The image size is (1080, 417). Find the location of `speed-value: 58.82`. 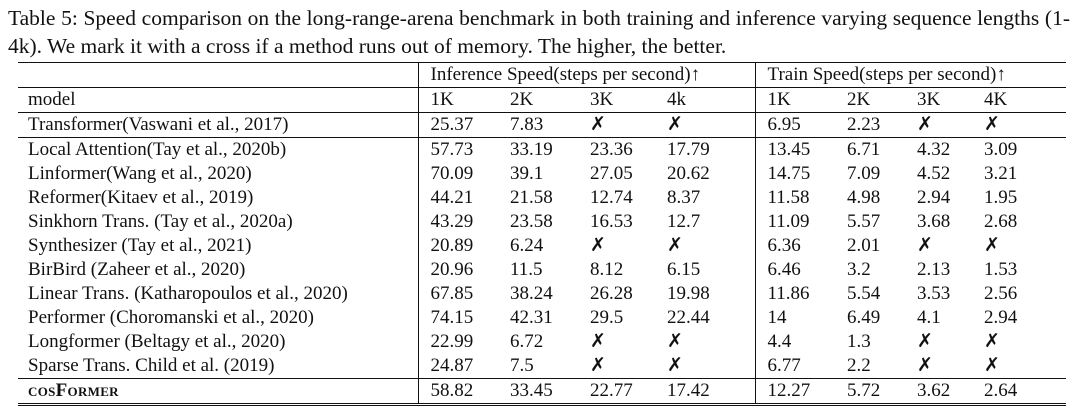

speed-value: 58.82 is located at coordinates (458, 391).